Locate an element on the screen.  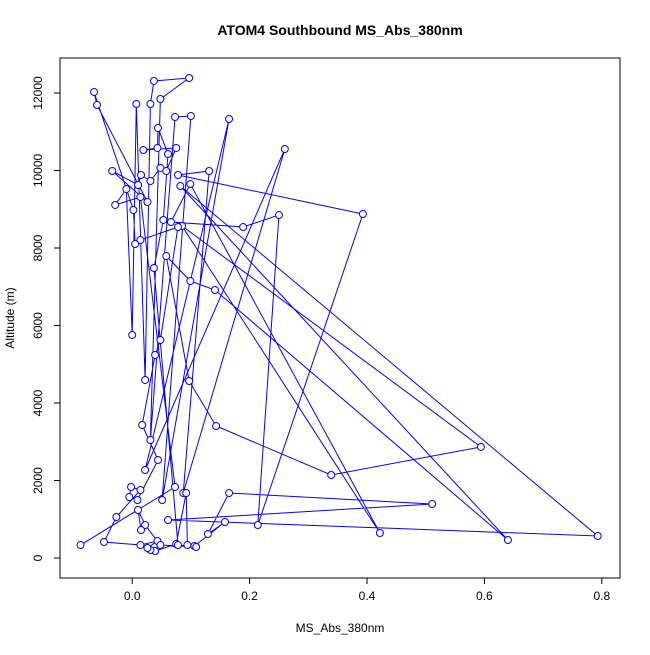
x-tick-label: 0.2 is located at coordinates (249, 596).